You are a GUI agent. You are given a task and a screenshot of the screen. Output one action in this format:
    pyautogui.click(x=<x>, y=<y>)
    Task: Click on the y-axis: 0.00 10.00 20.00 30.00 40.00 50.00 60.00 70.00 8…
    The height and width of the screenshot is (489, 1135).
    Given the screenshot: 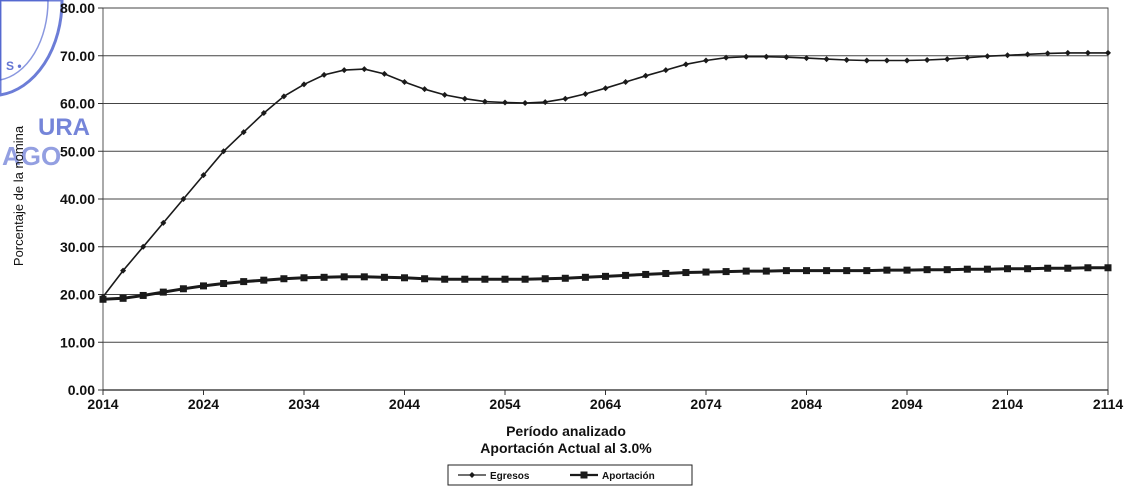 What is the action you would take?
    pyautogui.click(x=81, y=199)
    